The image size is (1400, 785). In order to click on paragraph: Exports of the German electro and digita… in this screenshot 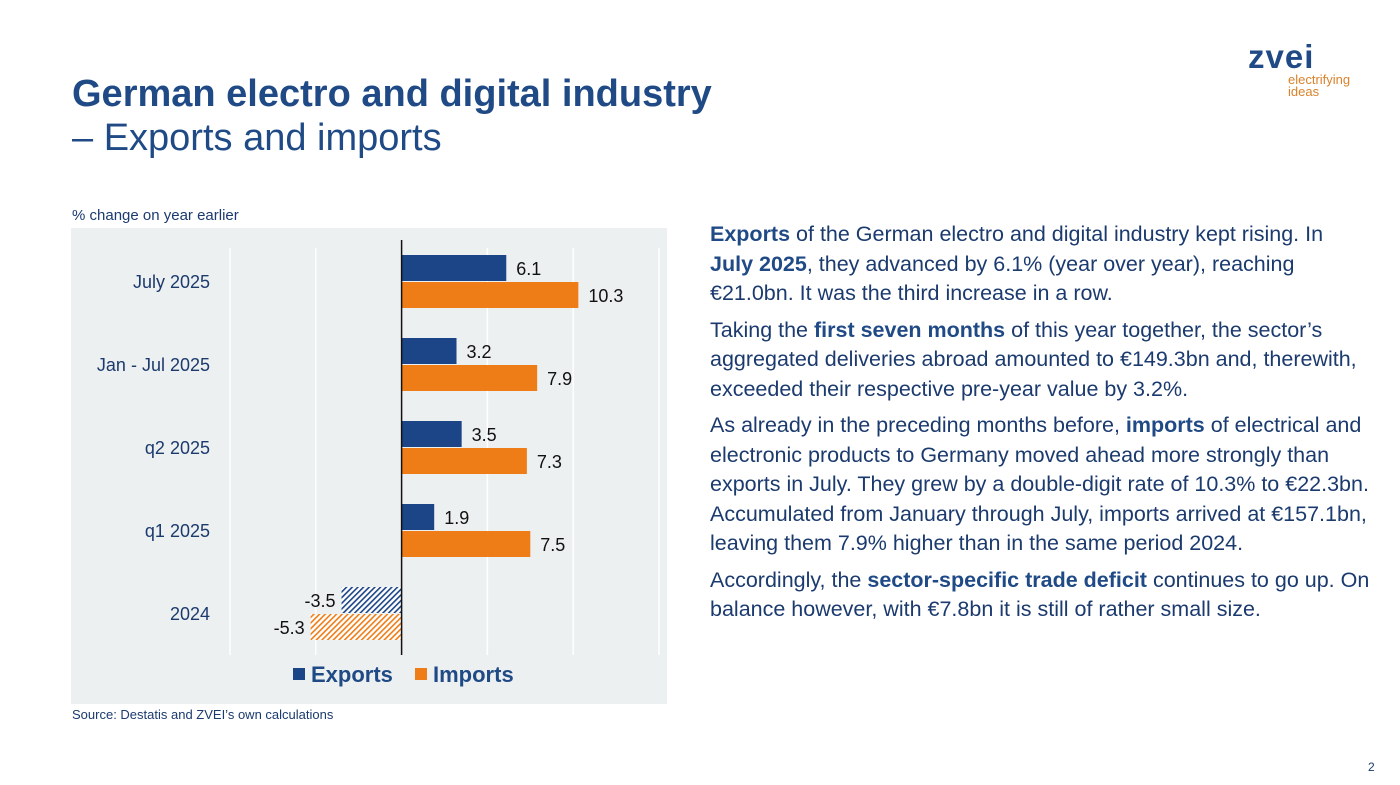, I will do `click(1040, 264)`.